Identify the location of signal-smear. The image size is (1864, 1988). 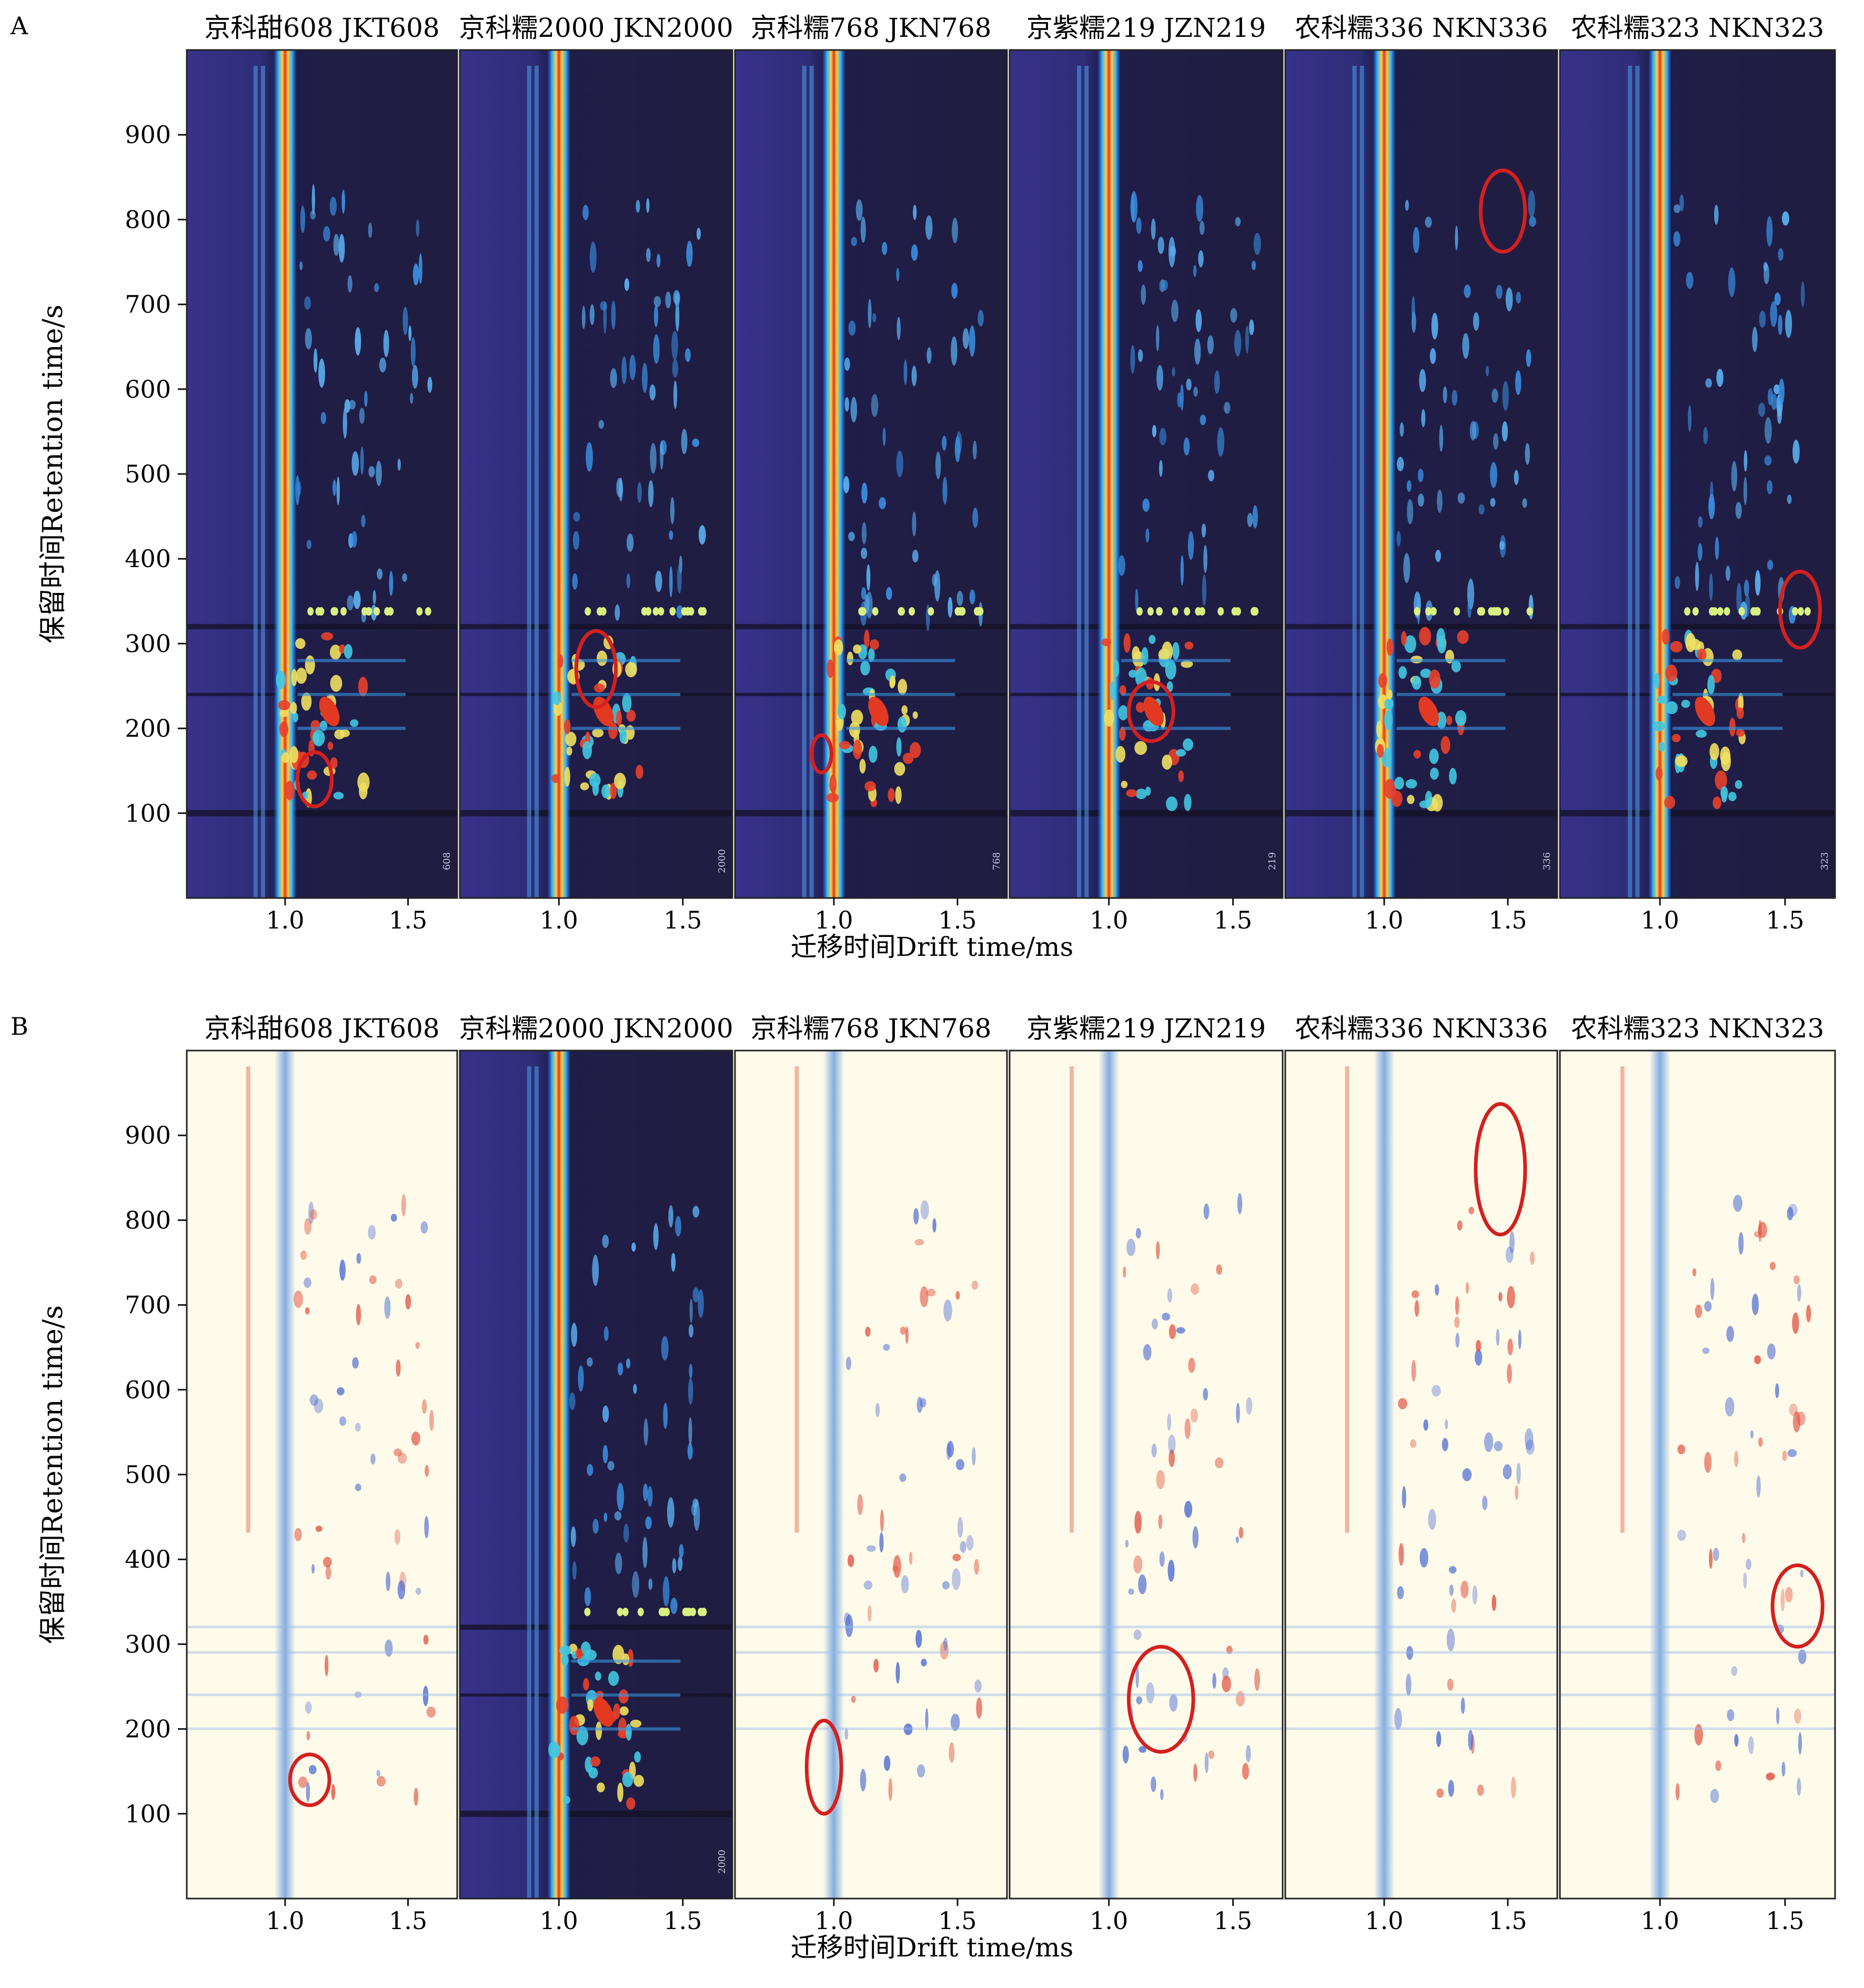
(901, 695).